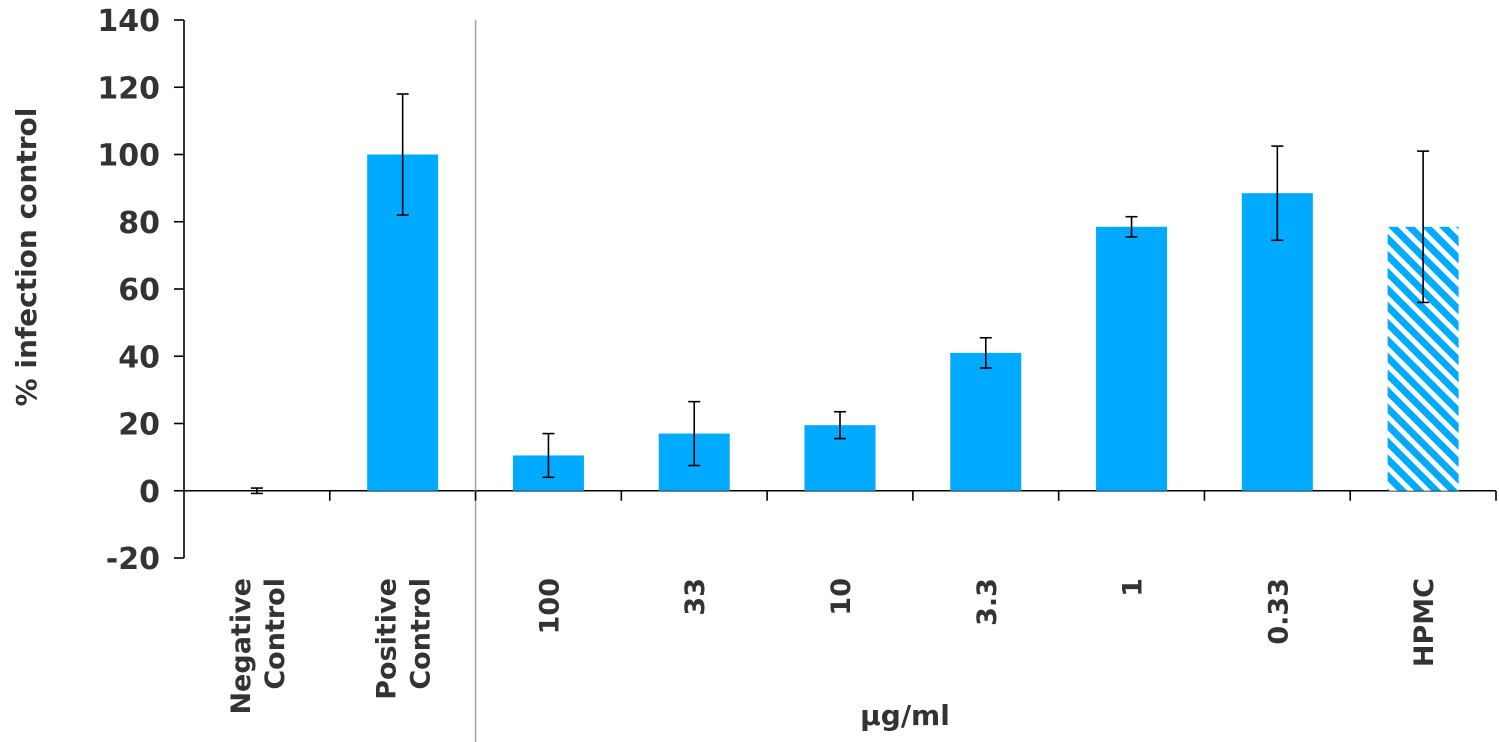 Image resolution: width=1499 pixels, height=742 pixels. Describe the element at coordinates (133, 559) in the screenshot. I see `y-tick-label: -20` at that location.